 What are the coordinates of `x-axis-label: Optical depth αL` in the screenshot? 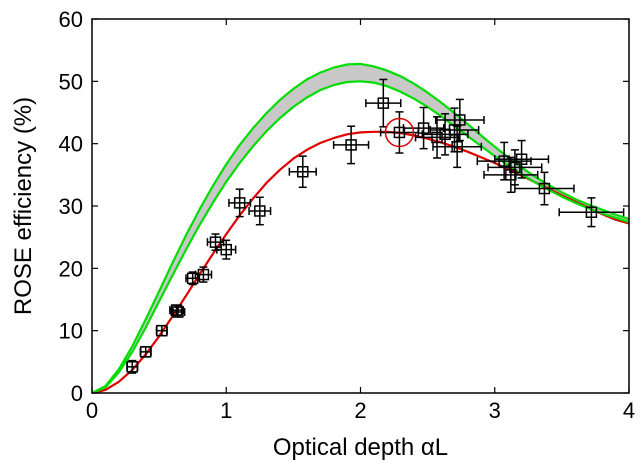 It's located at (360, 447).